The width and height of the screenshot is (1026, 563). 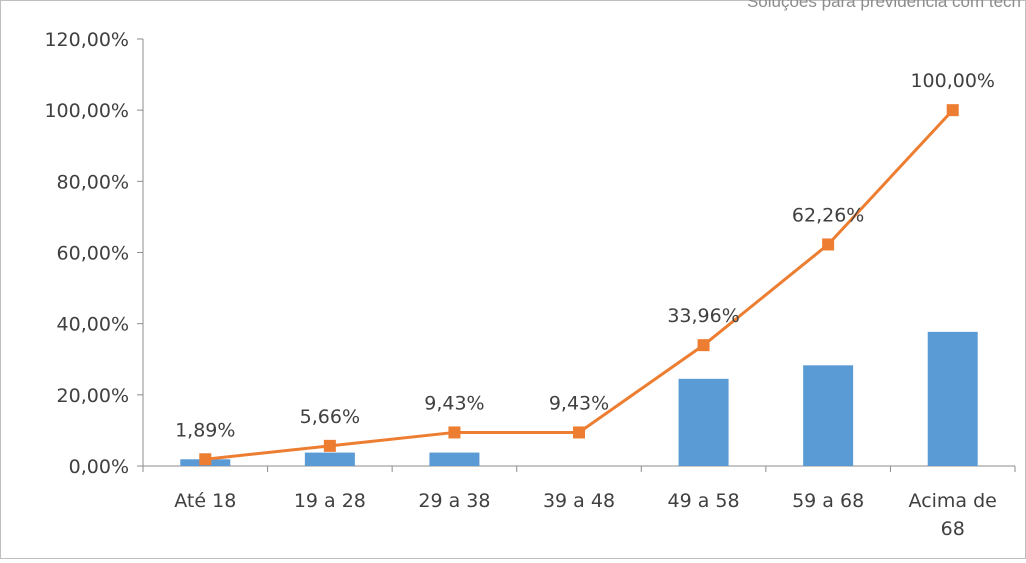 What do you see at coordinates (93, 182) in the screenshot?
I see `y-tick-label: 80,00%` at bounding box center [93, 182].